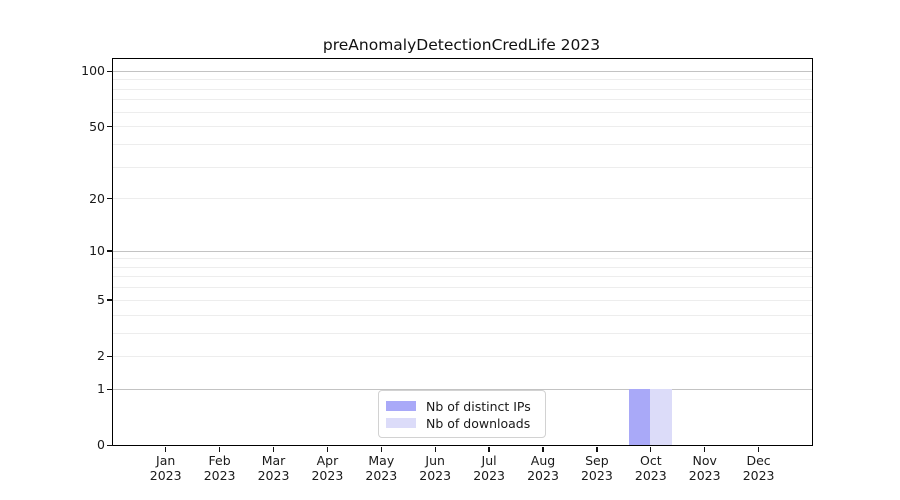  I want to click on x-tick-month: Oct, so click(650, 460).